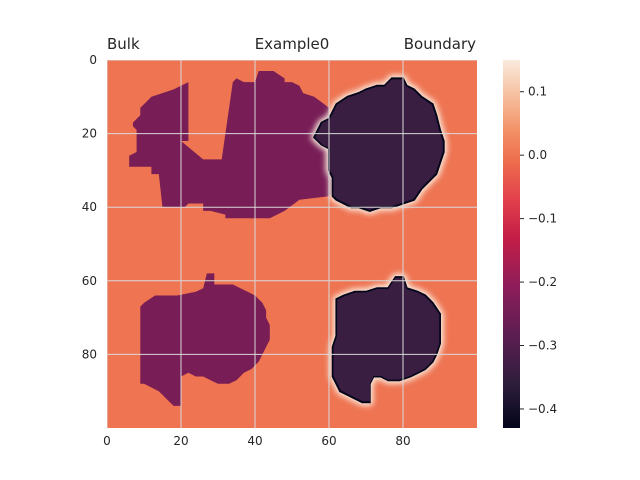 This screenshot has width=640, height=480. What do you see at coordinates (123, 44) in the screenshot?
I see `title-left: Bulk` at bounding box center [123, 44].